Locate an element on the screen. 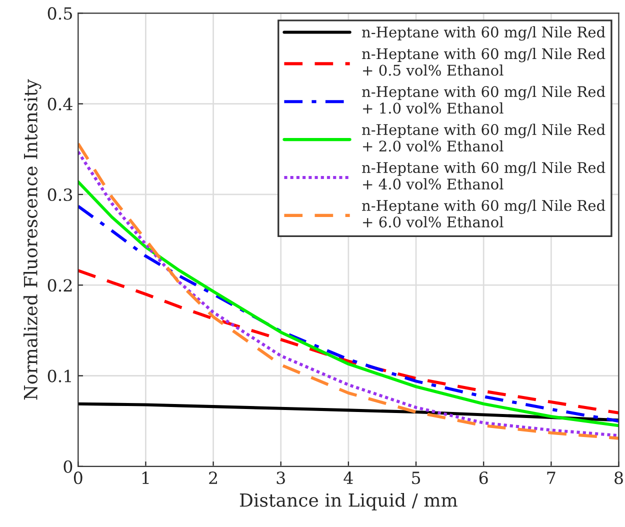 The width and height of the screenshot is (625, 527). x-tick-label: 4 is located at coordinates (348, 478).